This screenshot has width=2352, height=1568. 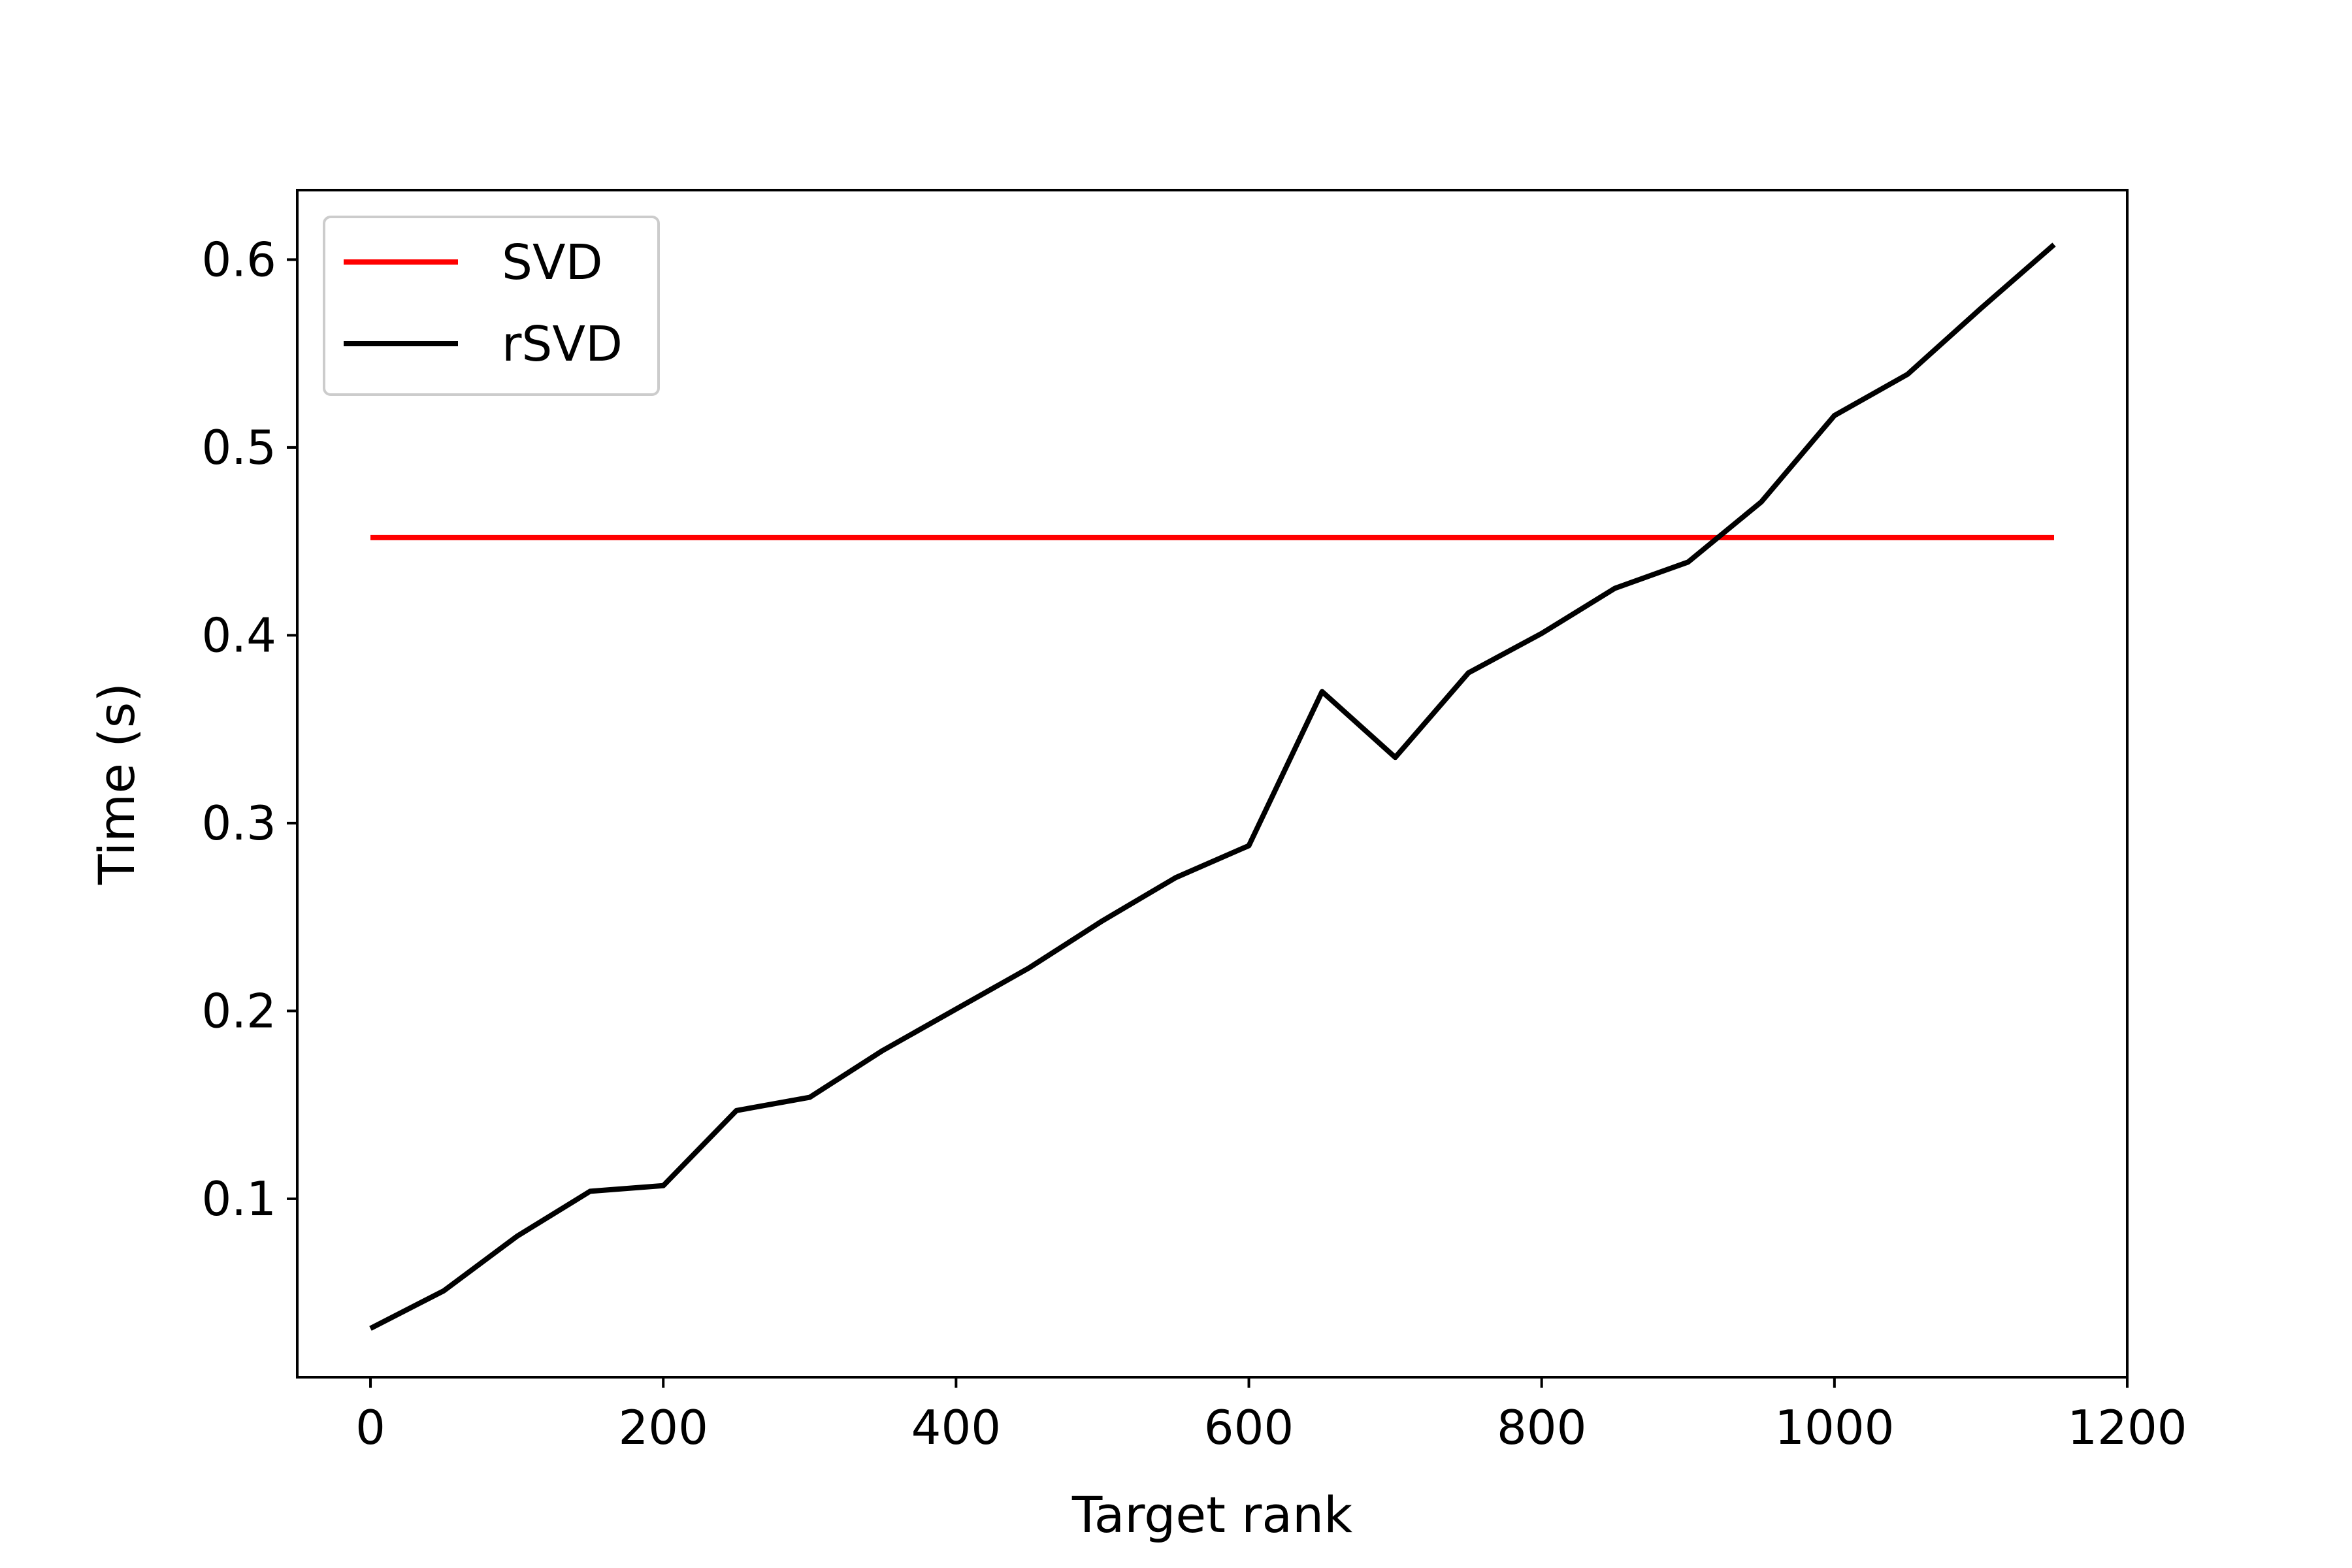 I want to click on x-tick-label: 0, so click(x=370, y=1427).